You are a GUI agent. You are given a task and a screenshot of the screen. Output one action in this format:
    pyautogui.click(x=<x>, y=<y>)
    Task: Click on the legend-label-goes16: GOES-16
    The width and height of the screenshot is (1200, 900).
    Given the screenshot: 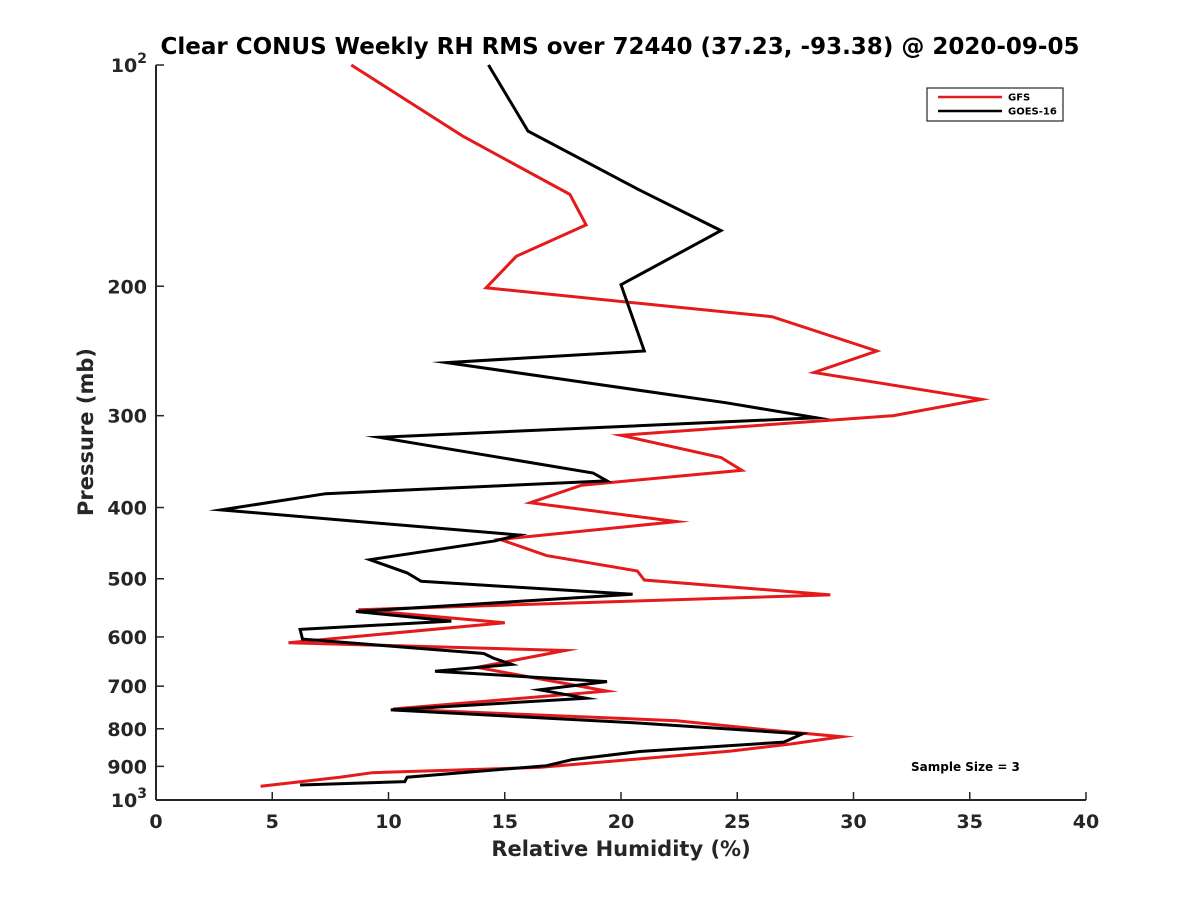 What is the action you would take?
    pyautogui.click(x=1032, y=112)
    